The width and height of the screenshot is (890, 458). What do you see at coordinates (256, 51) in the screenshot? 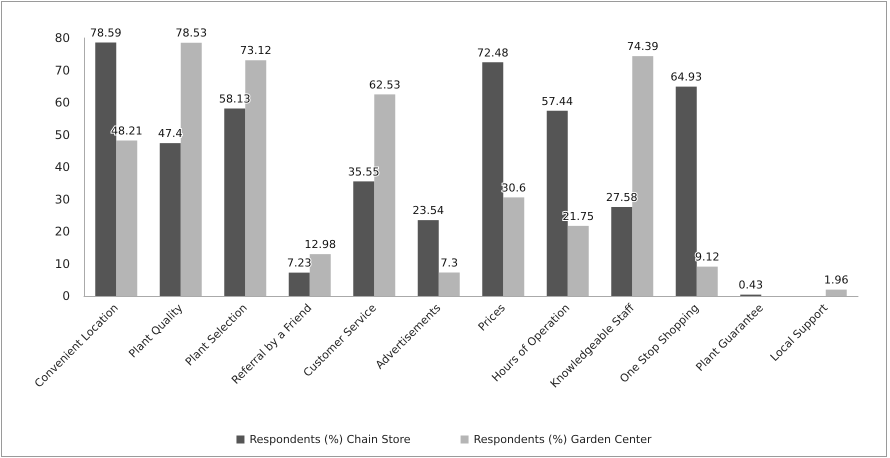
I see `data-label: 73.12` at bounding box center [256, 51].